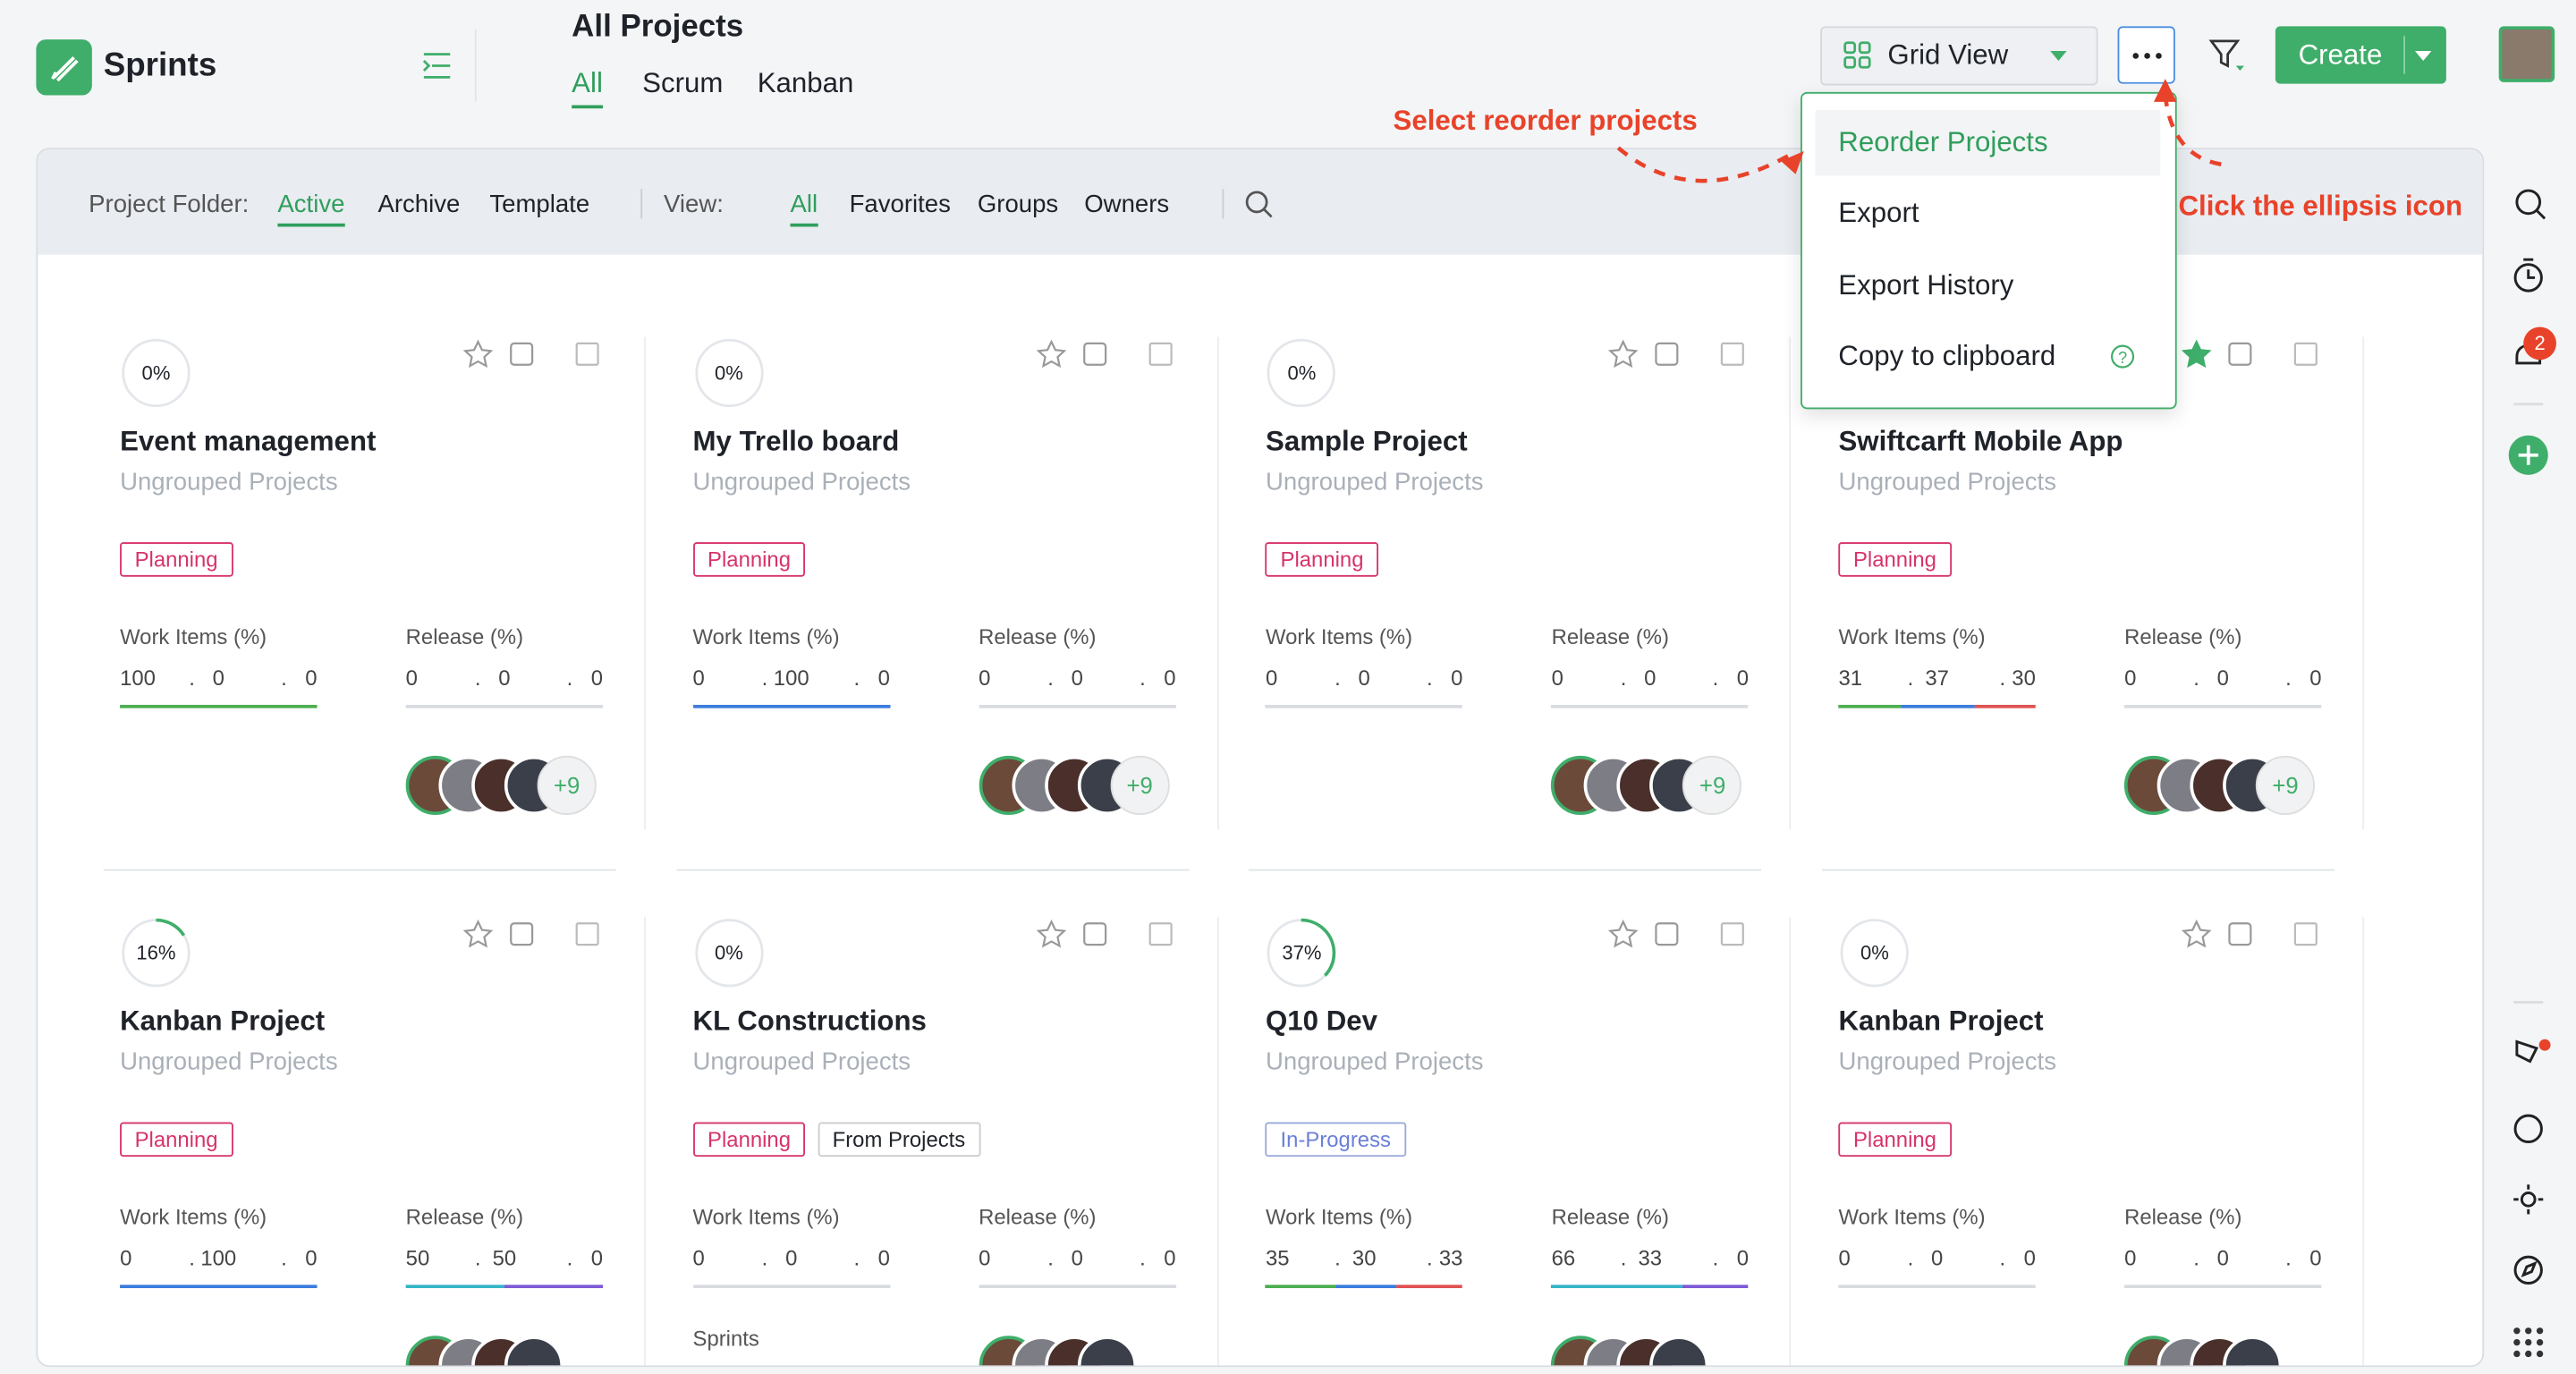 The image size is (2576, 1374). What do you see at coordinates (2360, 55) in the screenshot?
I see `create-button: Create` at bounding box center [2360, 55].